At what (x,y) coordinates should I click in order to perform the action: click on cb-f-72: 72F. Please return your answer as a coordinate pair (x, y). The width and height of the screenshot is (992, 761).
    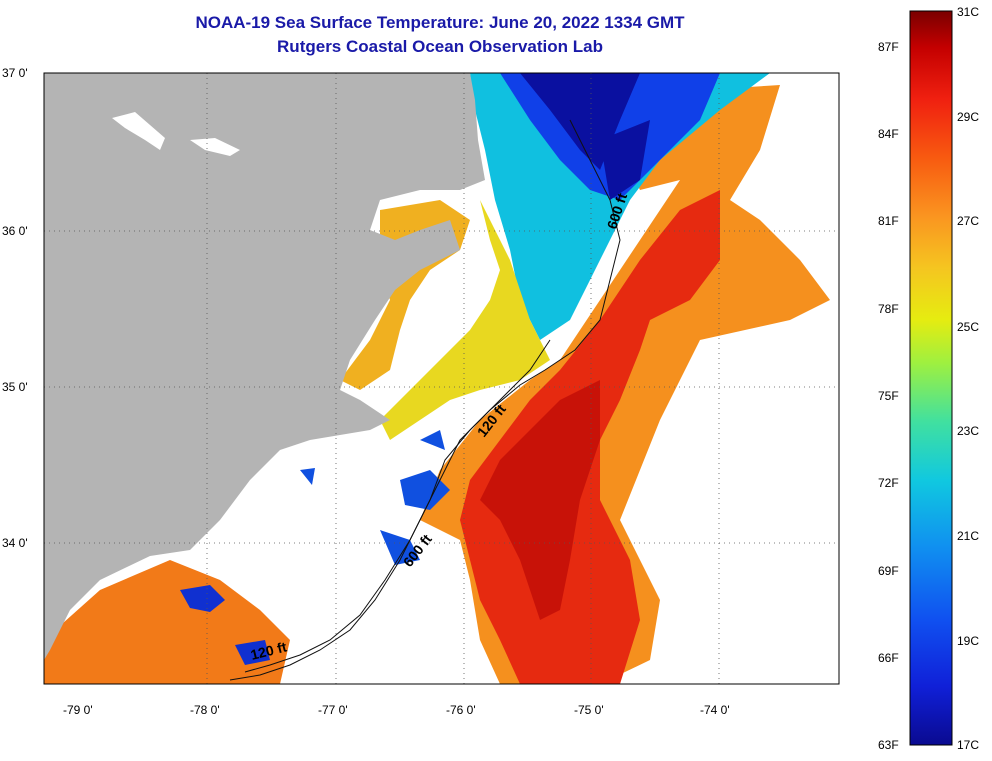
    Looking at the image, I should click on (888, 483).